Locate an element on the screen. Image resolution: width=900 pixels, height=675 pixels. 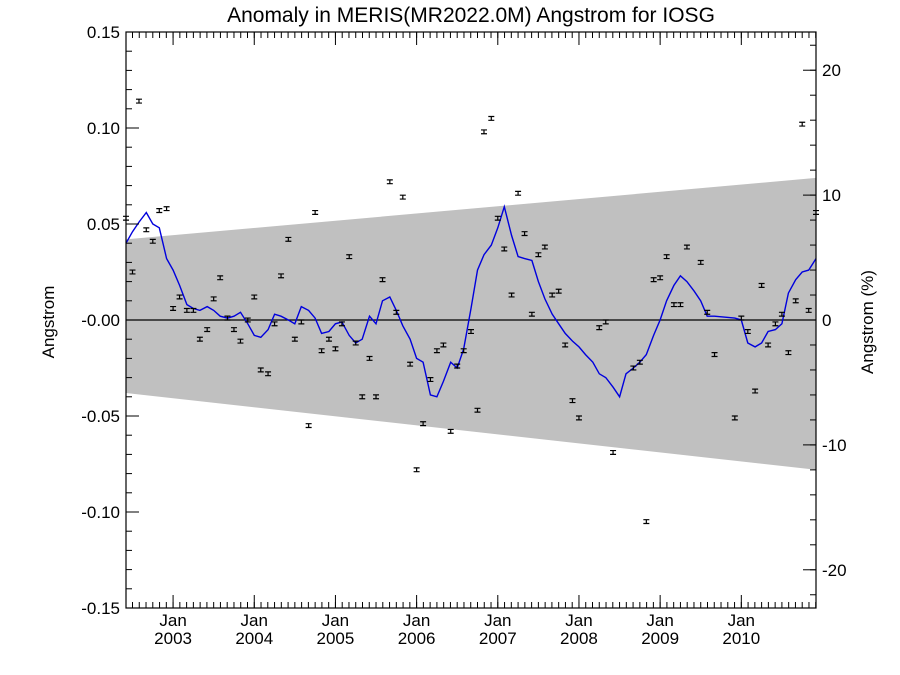
y-tick-label: 0.10 is located at coordinates (103, 128).